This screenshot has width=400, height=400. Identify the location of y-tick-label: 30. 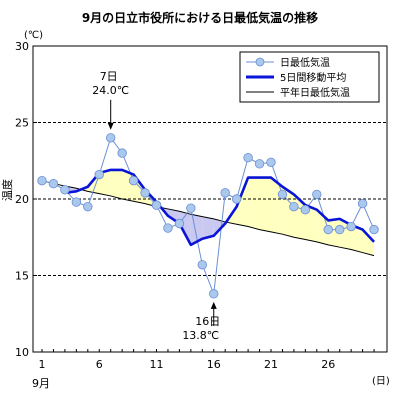
(22, 46).